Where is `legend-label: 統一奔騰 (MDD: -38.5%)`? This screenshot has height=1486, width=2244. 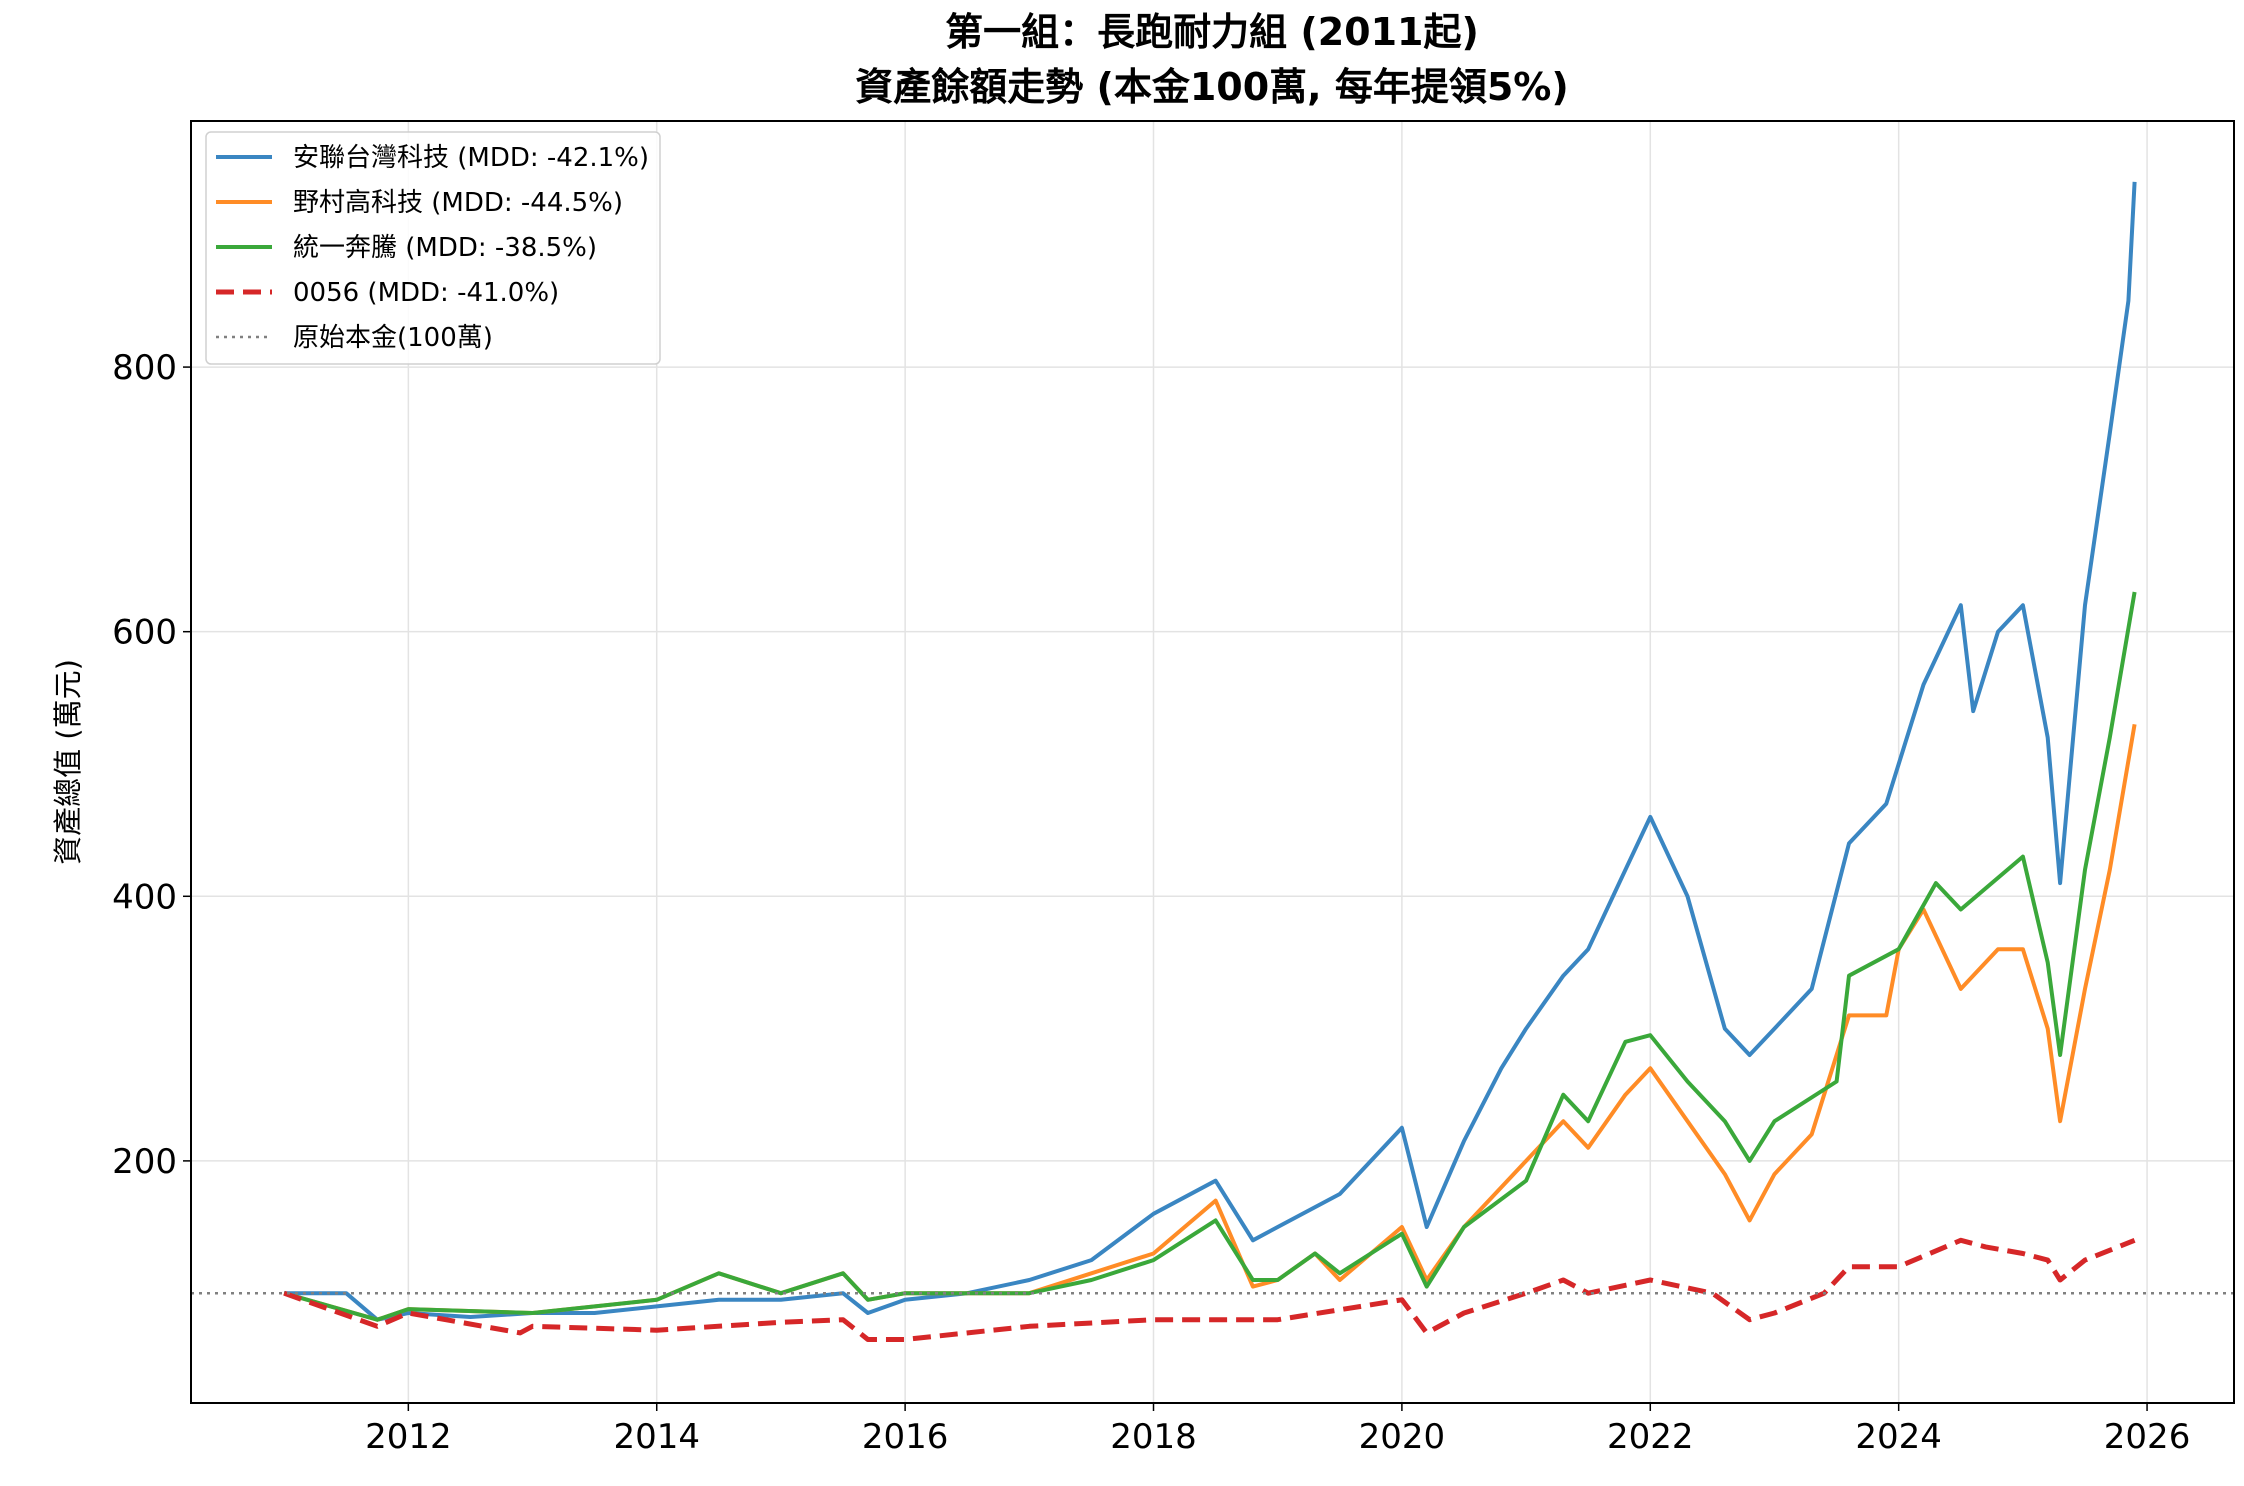
legend-label: 統一奔騰 (MDD: -38.5%) is located at coordinates (445, 248).